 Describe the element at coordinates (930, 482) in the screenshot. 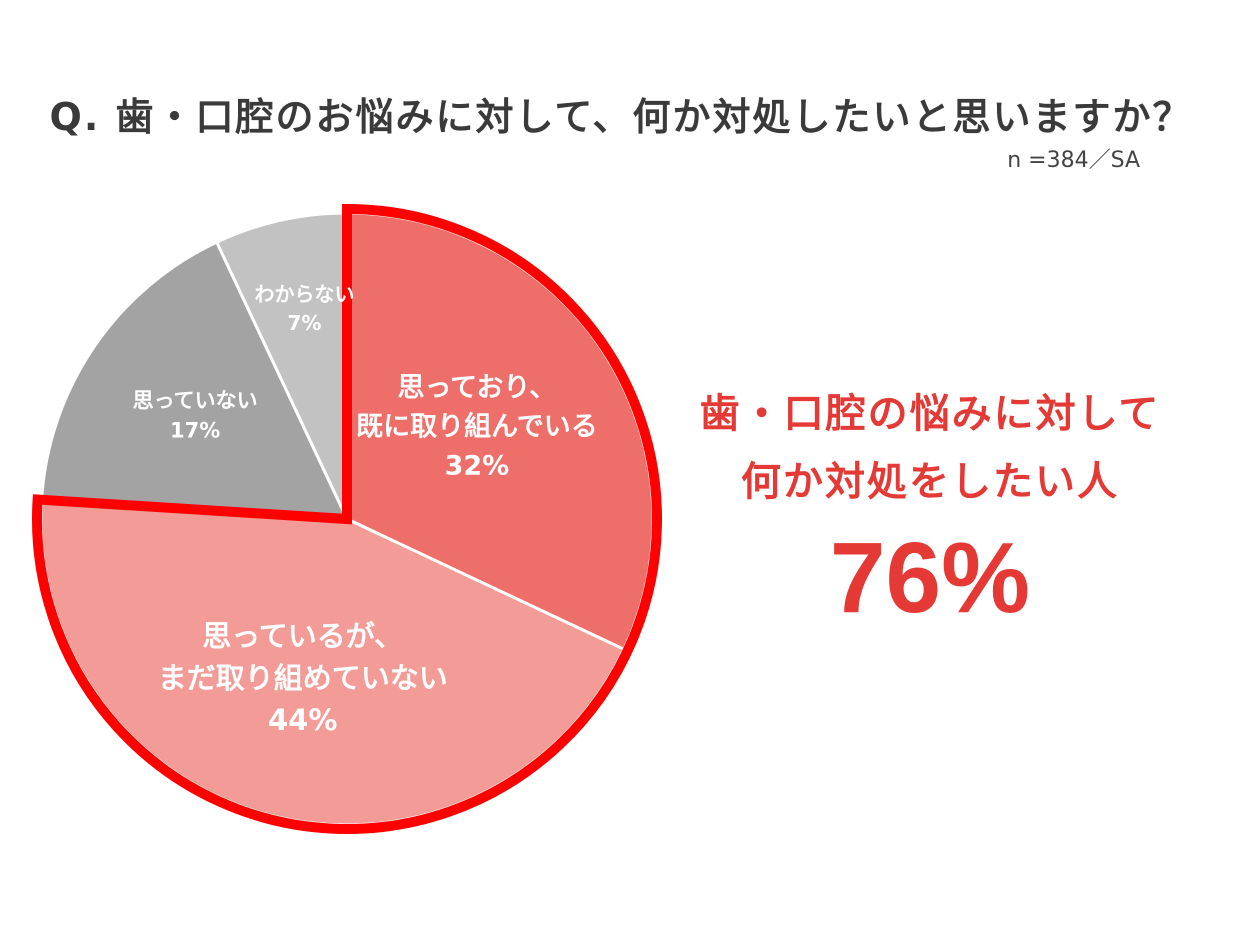

I see `callout-line-2: 何か対処をしたい人` at that location.